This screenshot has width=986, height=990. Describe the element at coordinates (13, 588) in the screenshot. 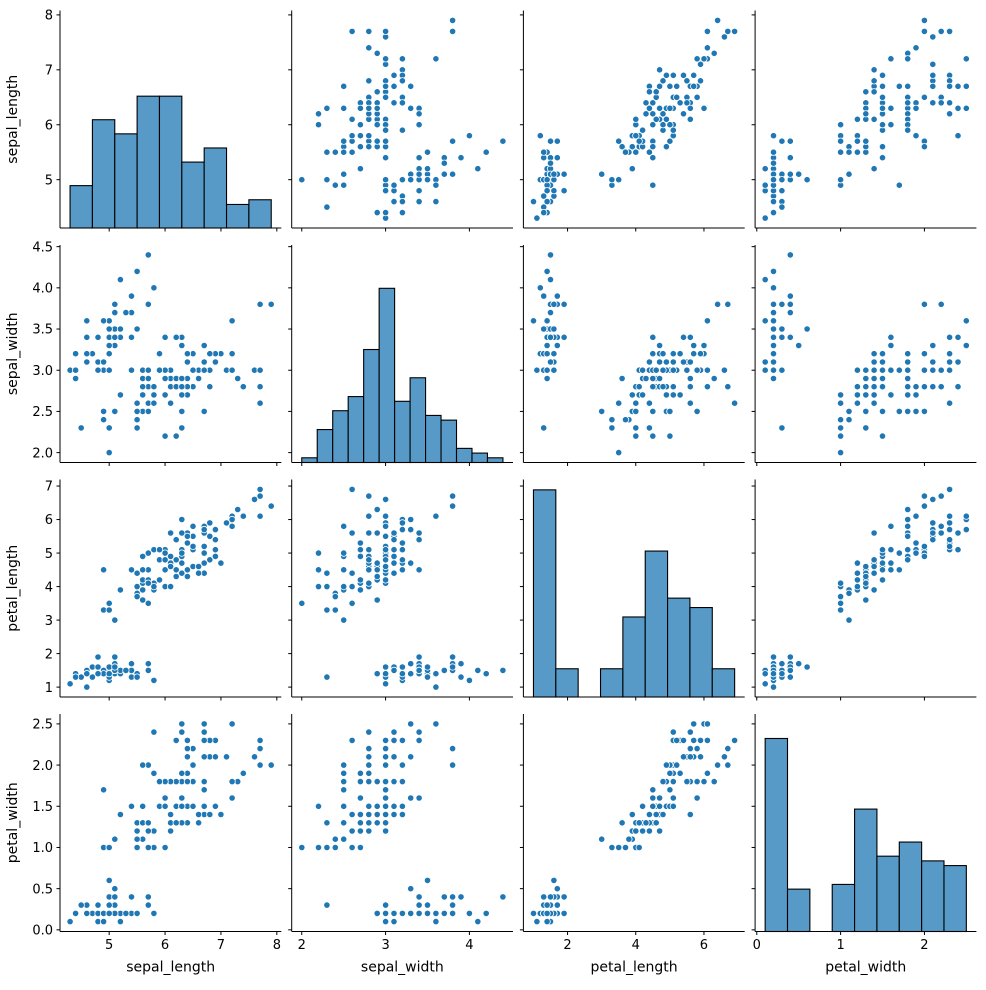

I see `y-axis-label: petal_length` at that location.